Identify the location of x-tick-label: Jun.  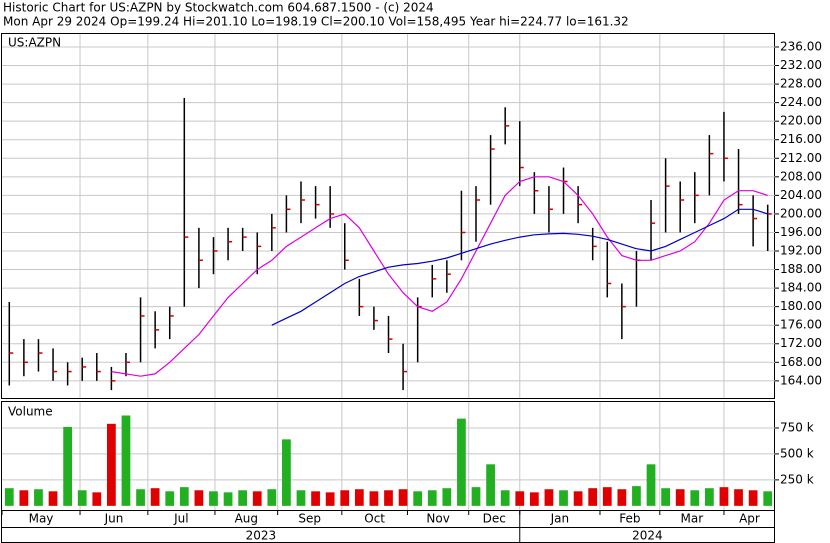
(114, 519).